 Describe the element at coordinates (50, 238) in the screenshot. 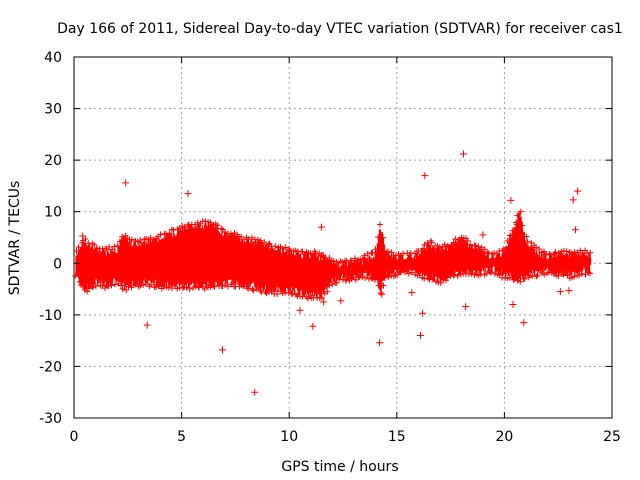

I see `y-tick-labels: -30 -20 -10 0 10 20 30 40` at that location.